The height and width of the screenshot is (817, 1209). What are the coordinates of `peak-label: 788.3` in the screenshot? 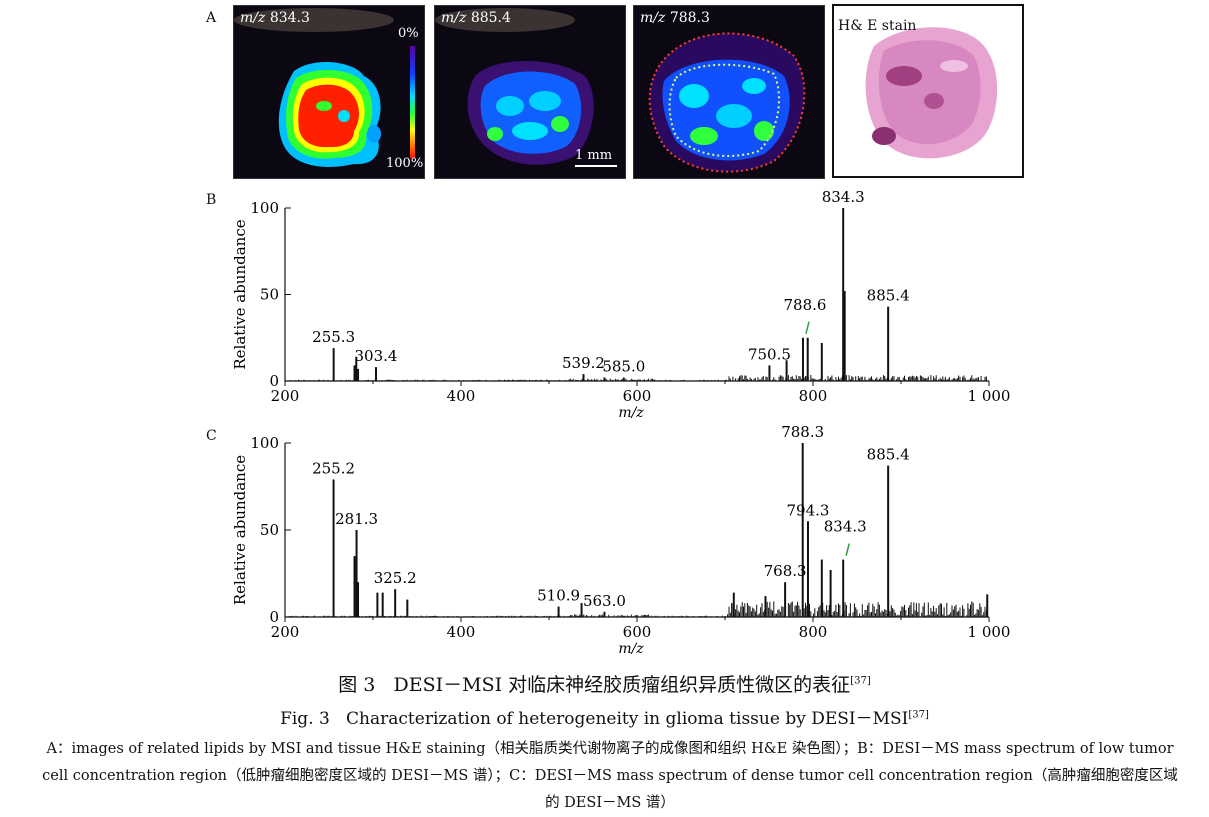 It's located at (802, 433).